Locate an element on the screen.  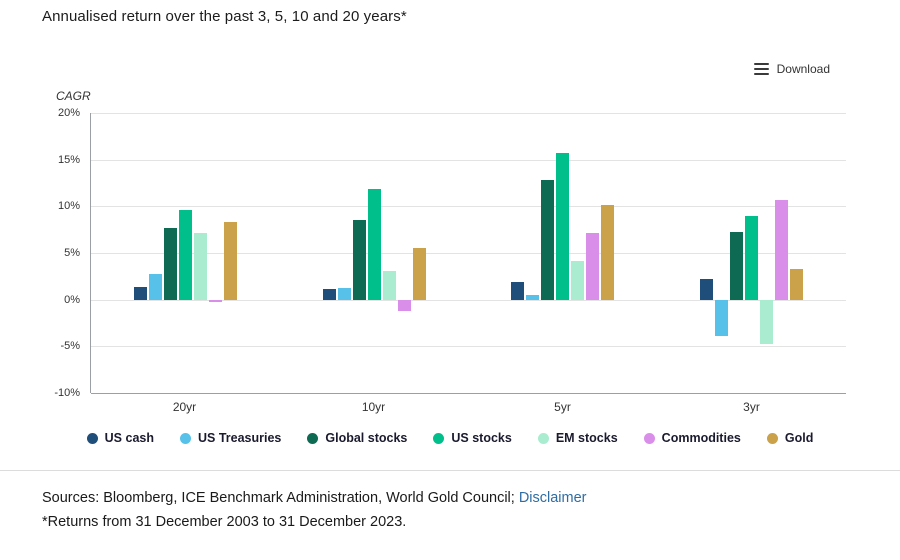
disclaimer-link: Disclaimer is located at coordinates (552, 498).